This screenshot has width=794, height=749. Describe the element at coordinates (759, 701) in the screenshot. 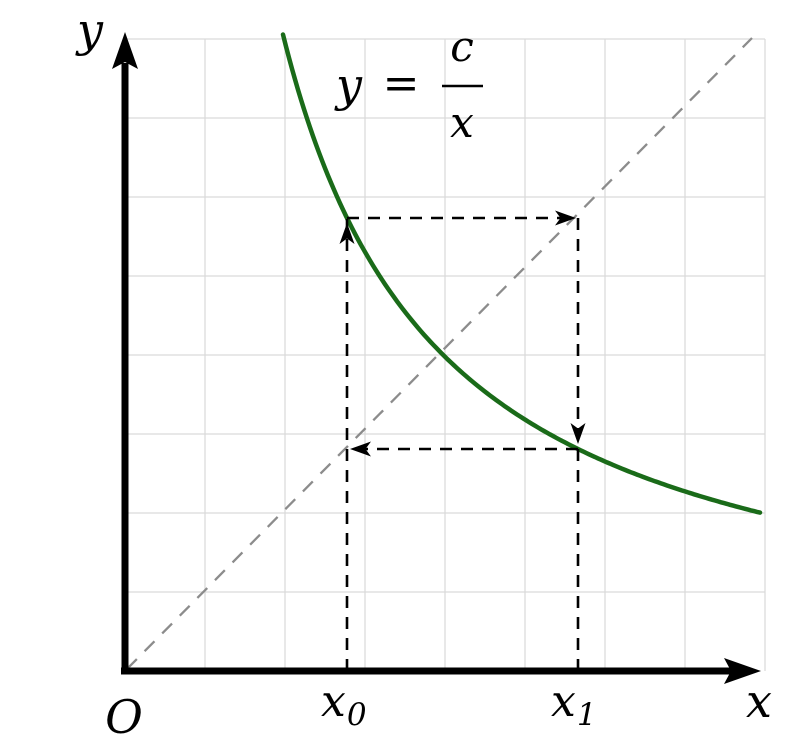

I see `x-axis-label: x` at that location.